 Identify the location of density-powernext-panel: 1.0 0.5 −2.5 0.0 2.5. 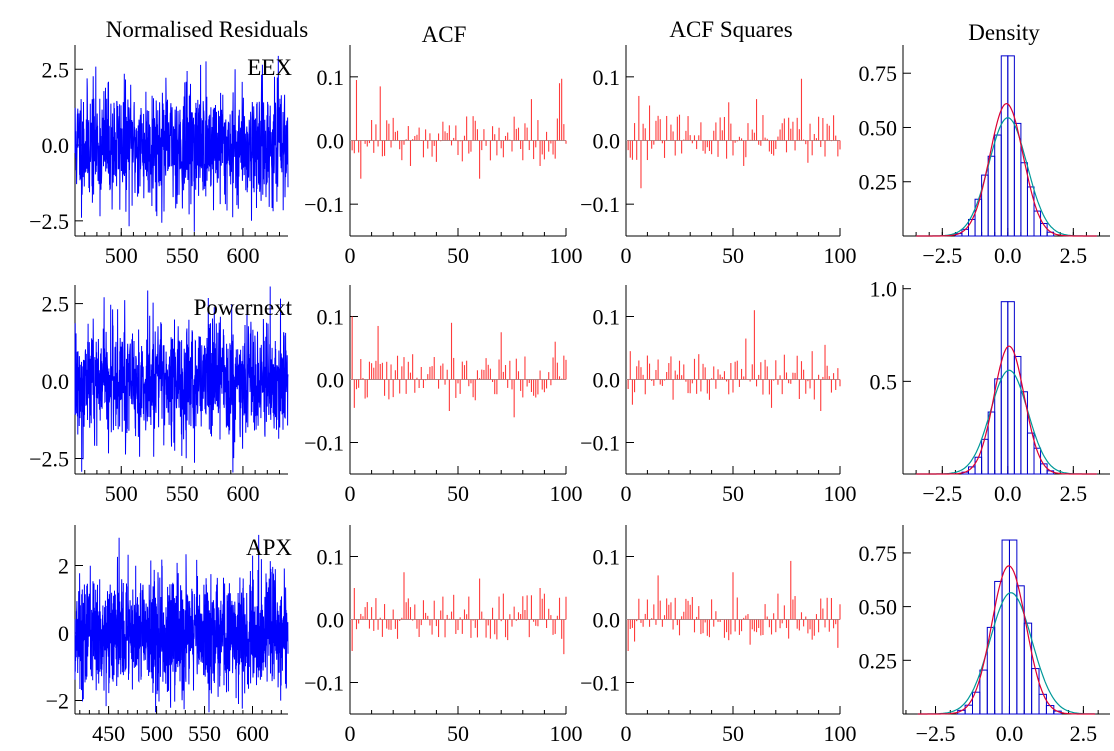
(990, 391).